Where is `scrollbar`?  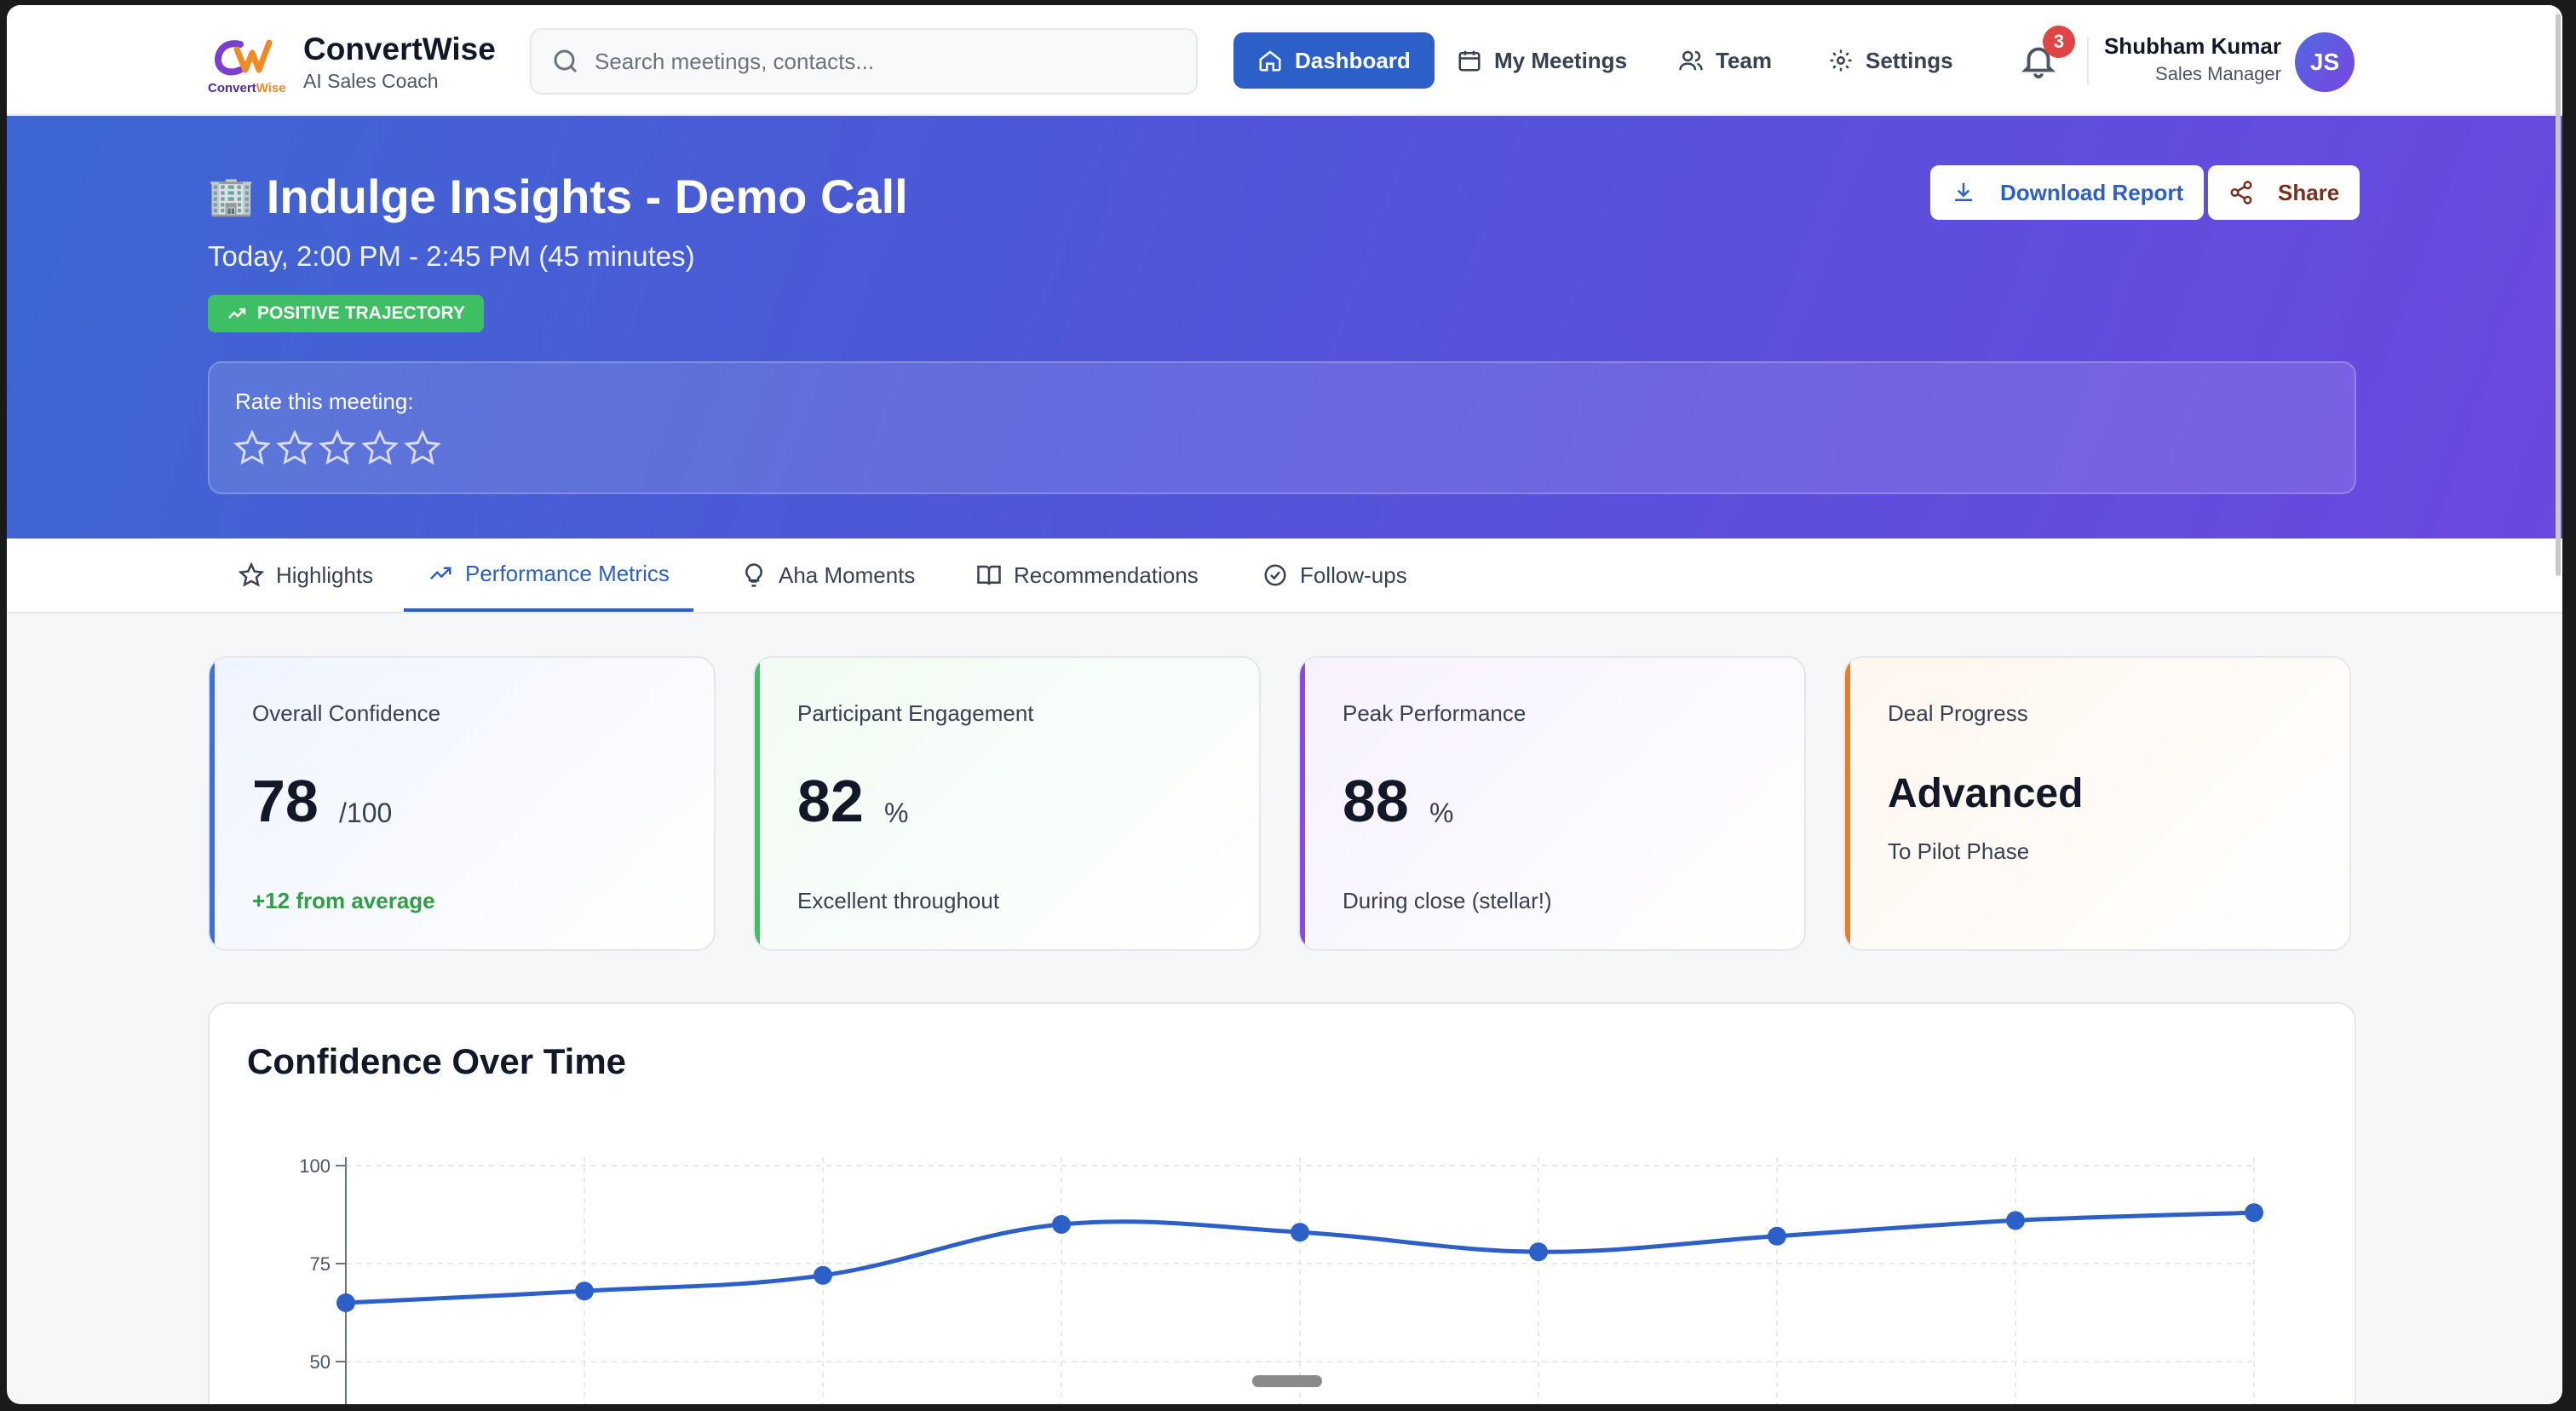 scrollbar is located at coordinates (2558, 295).